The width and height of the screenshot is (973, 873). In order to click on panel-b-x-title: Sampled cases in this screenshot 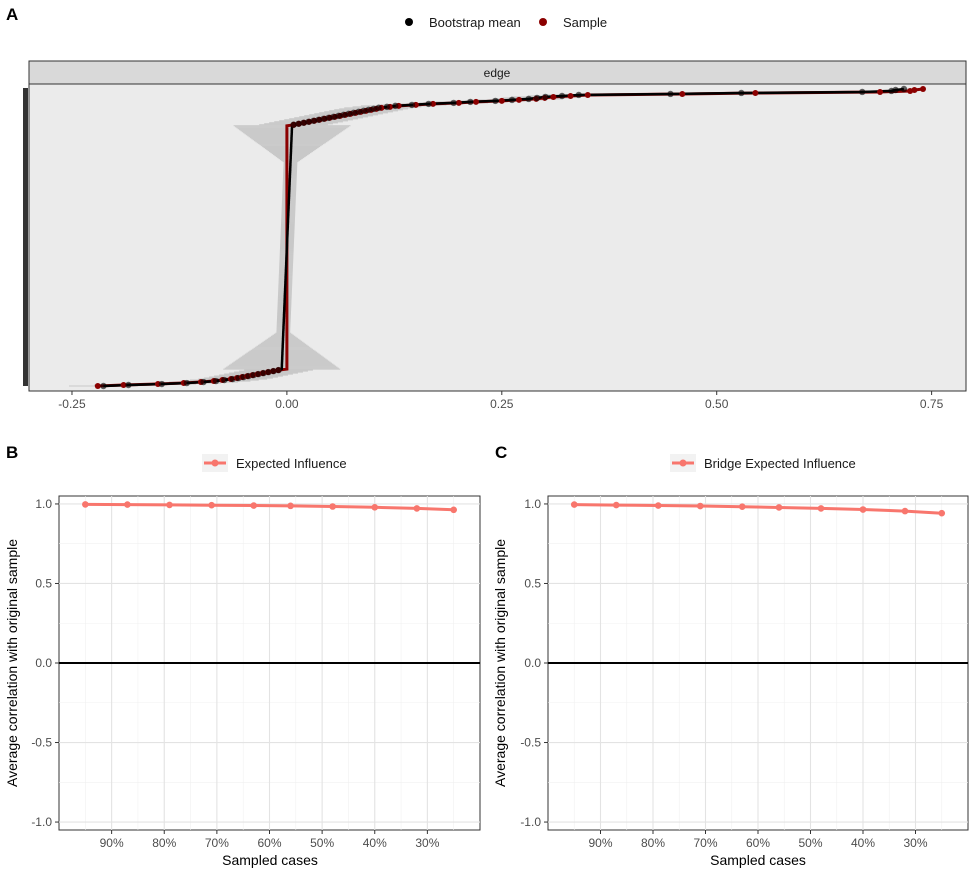, I will do `click(270, 860)`.